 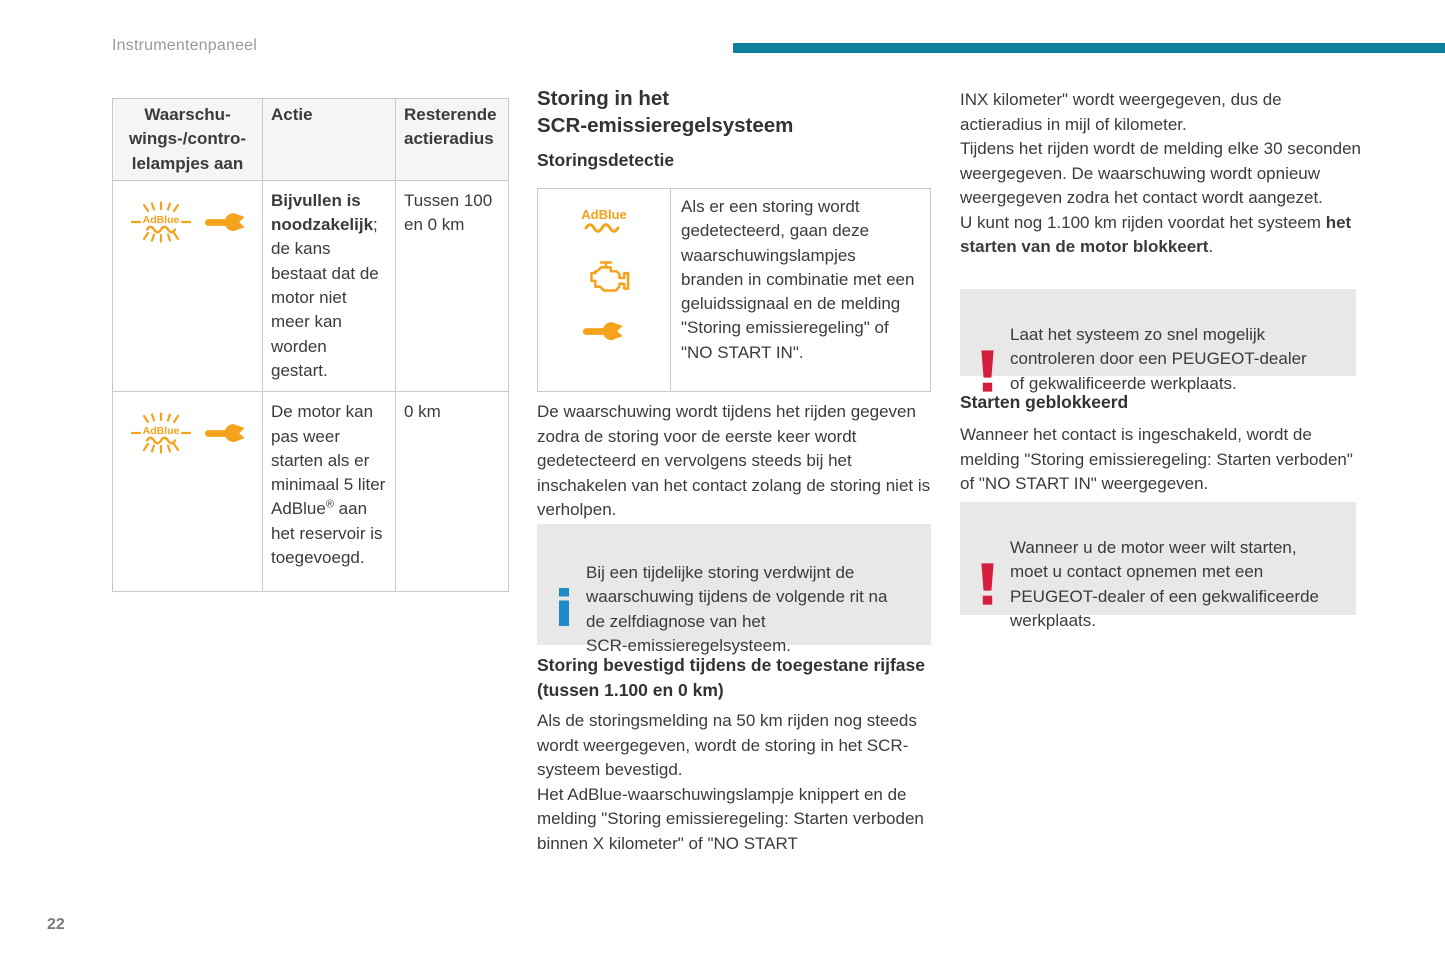 I want to click on table-header-range: Resterende actieradius, so click(x=452, y=139).